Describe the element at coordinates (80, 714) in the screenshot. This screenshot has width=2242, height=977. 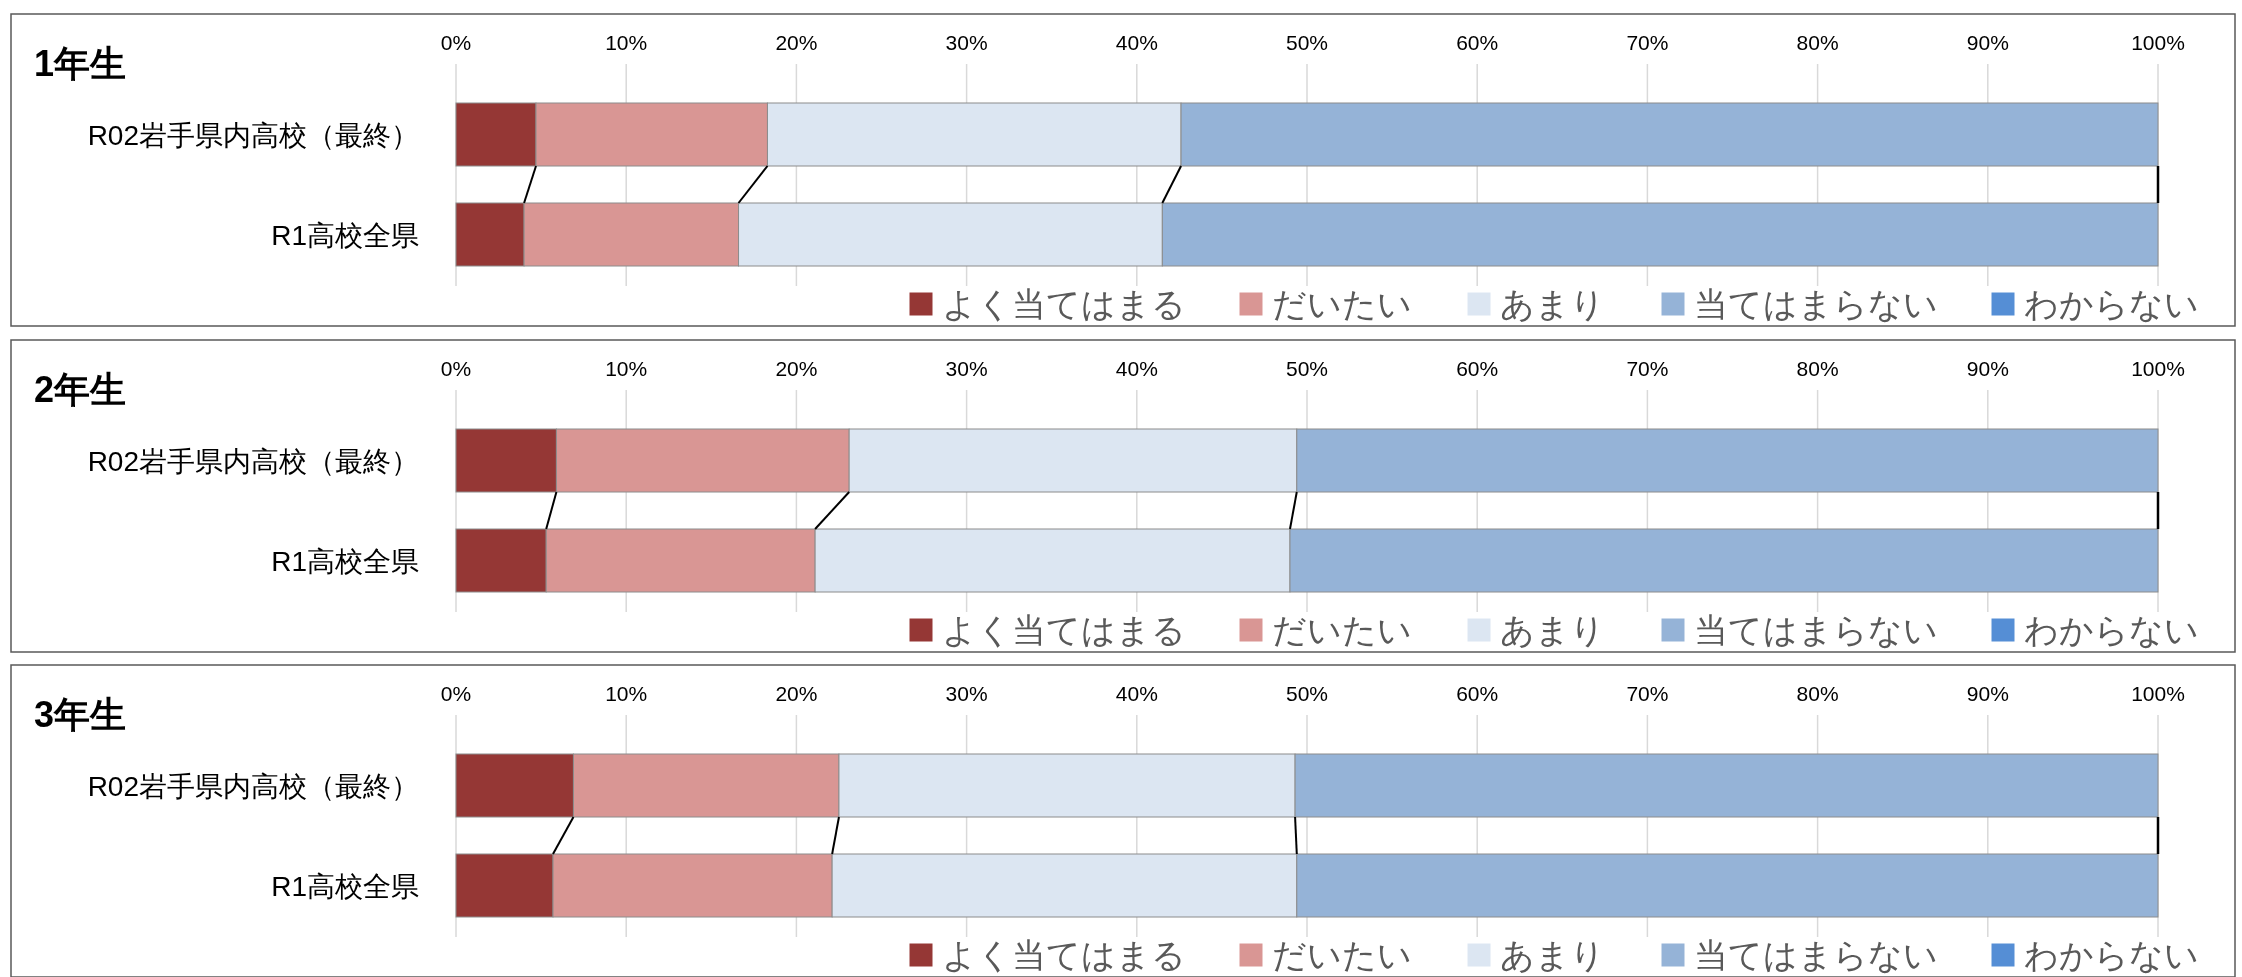
I see `text: 3年生` at that location.